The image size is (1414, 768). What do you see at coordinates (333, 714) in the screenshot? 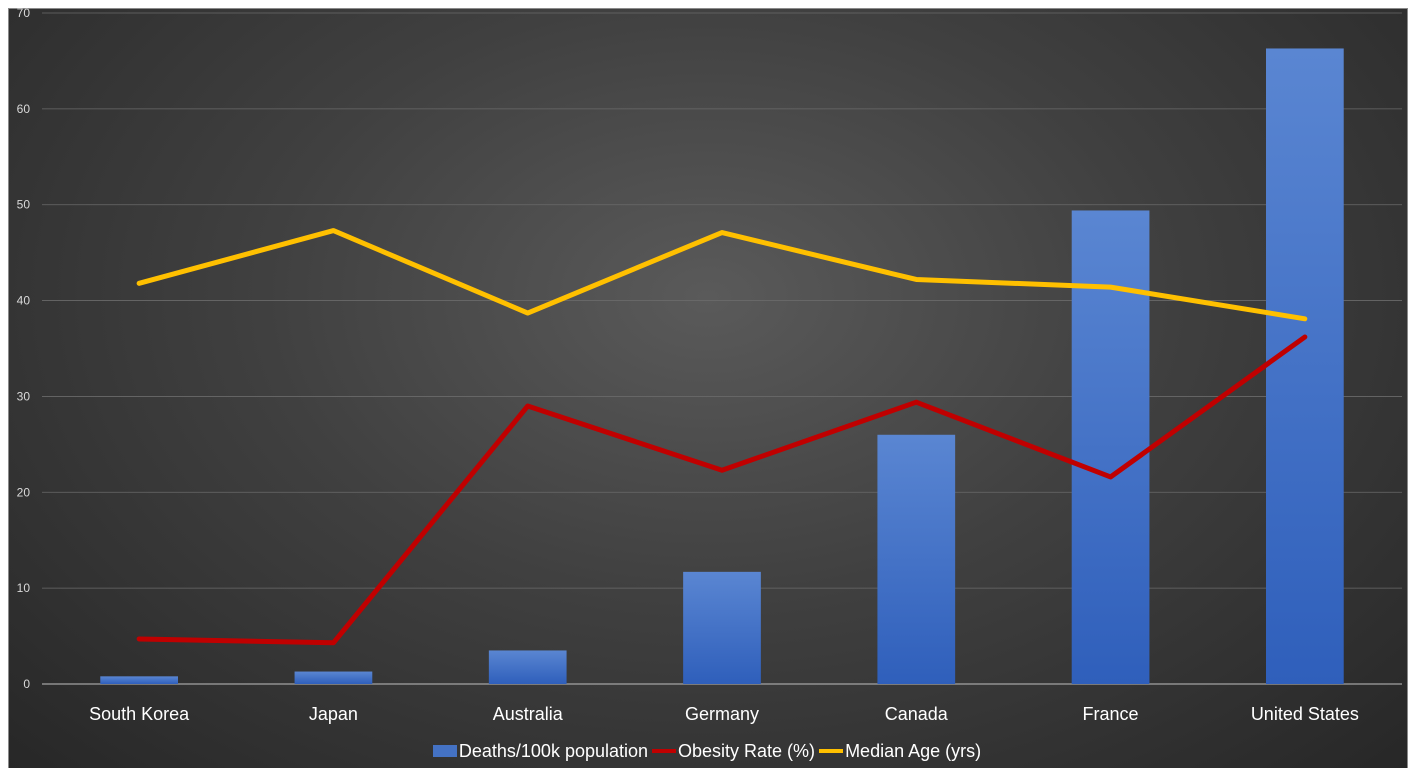
I see `x-tick-label: Japan` at bounding box center [333, 714].